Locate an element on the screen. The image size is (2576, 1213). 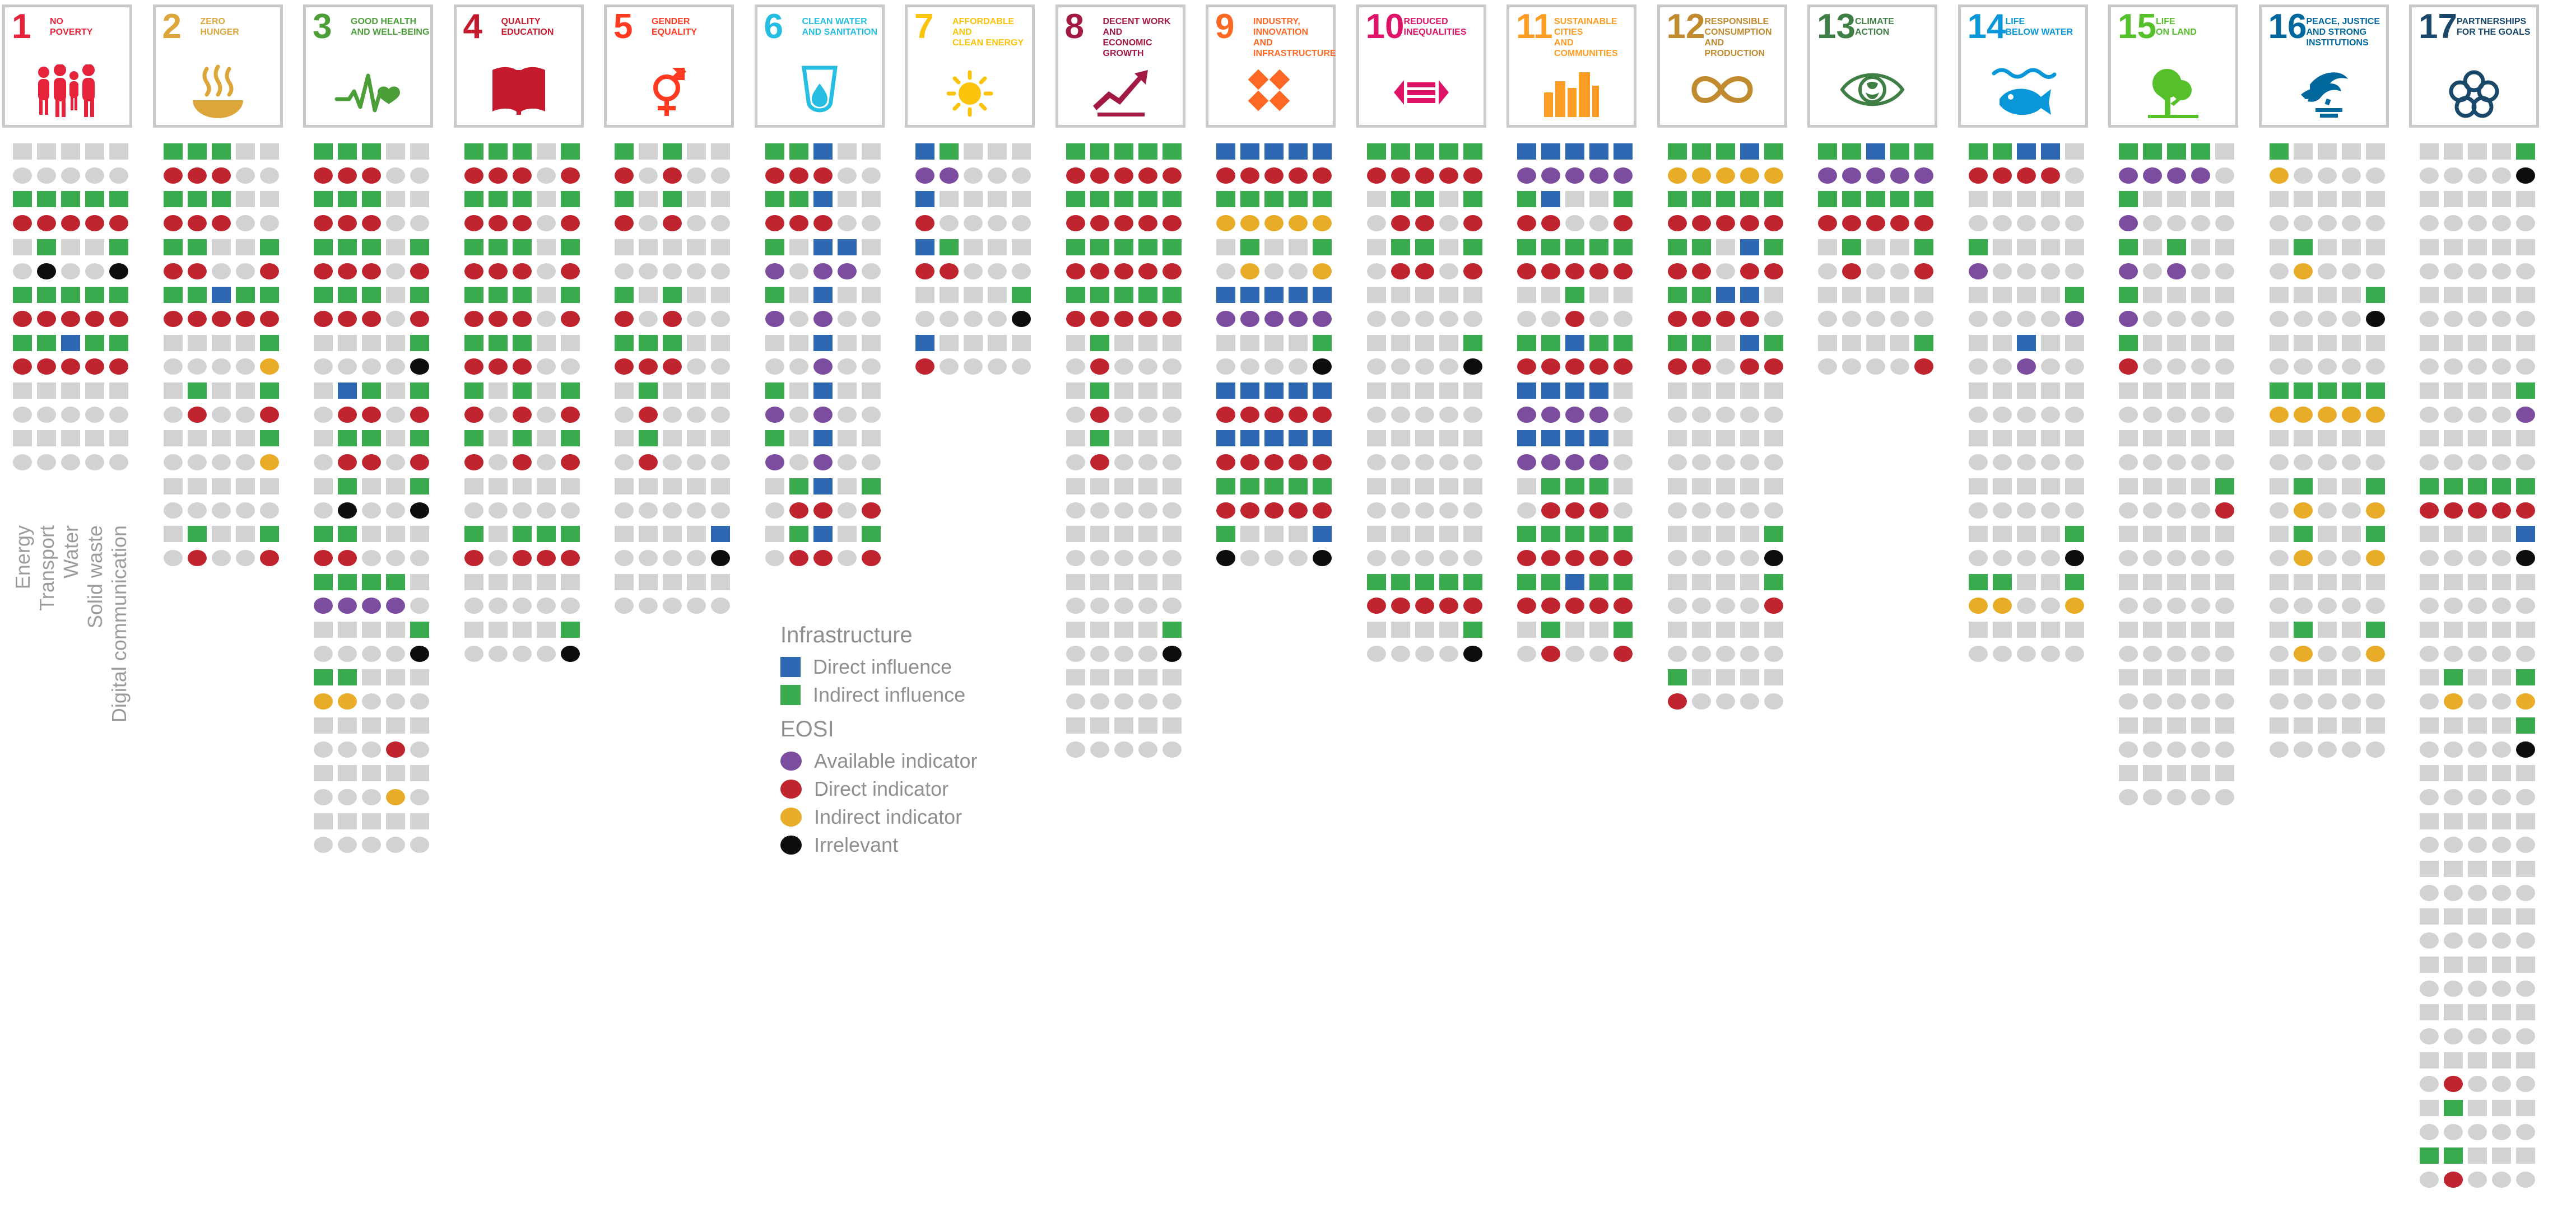
matrix-cell-g5-r6-c4 is located at coordinates (696, 271).